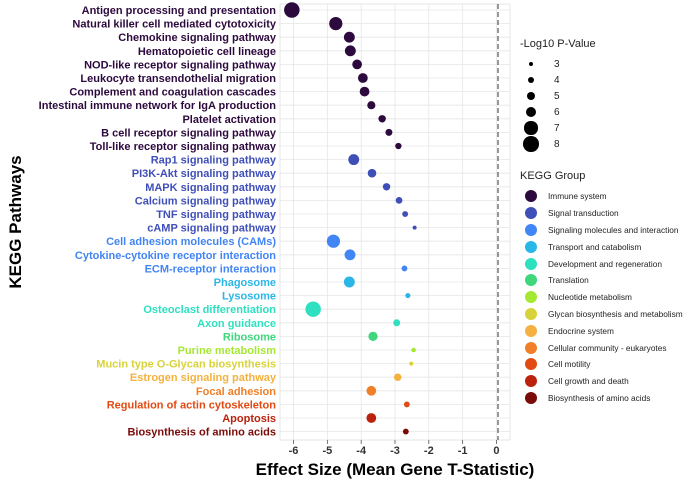  I want to click on group-legend-label: Cellular community - eukaryotes, so click(607, 347).